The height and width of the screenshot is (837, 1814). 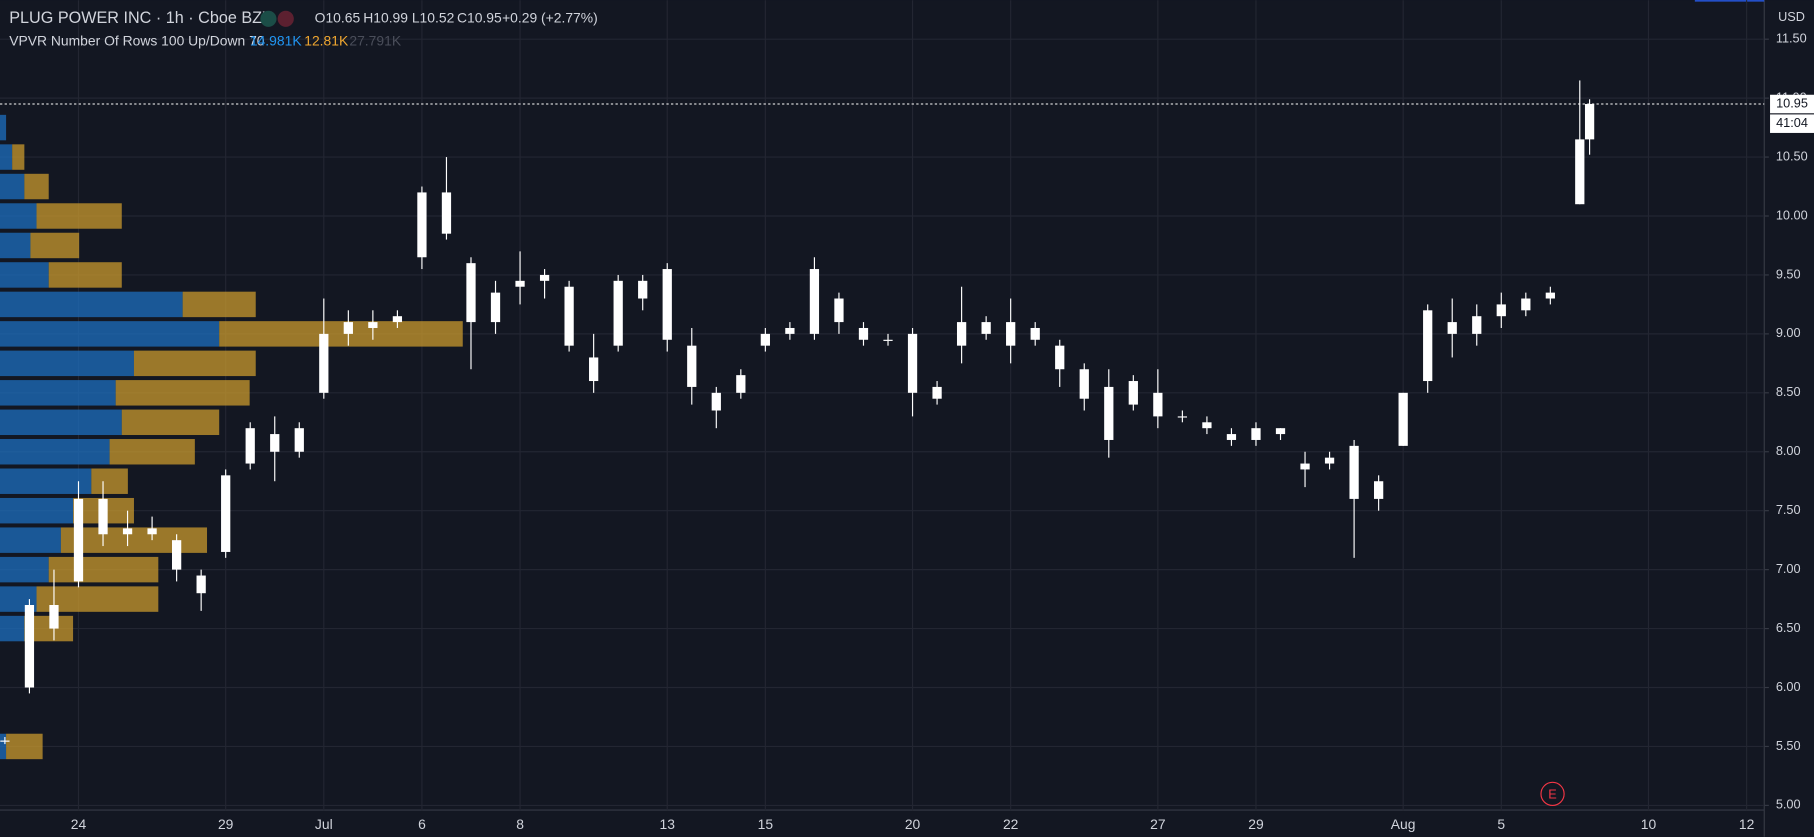 I want to click on countdown-box, so click(x=1792, y=123).